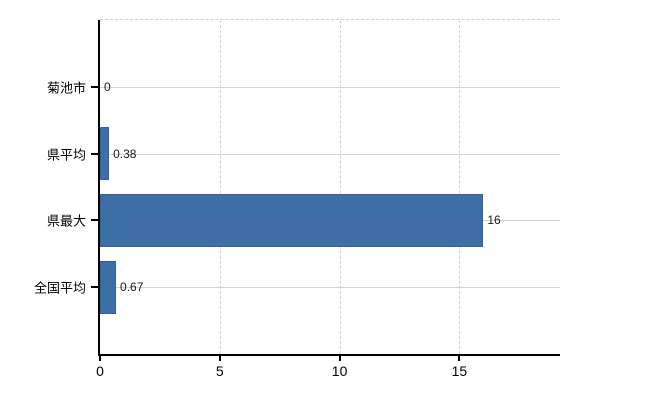  Describe the element at coordinates (107, 86) in the screenshot. I see `value-label: 0` at that location.